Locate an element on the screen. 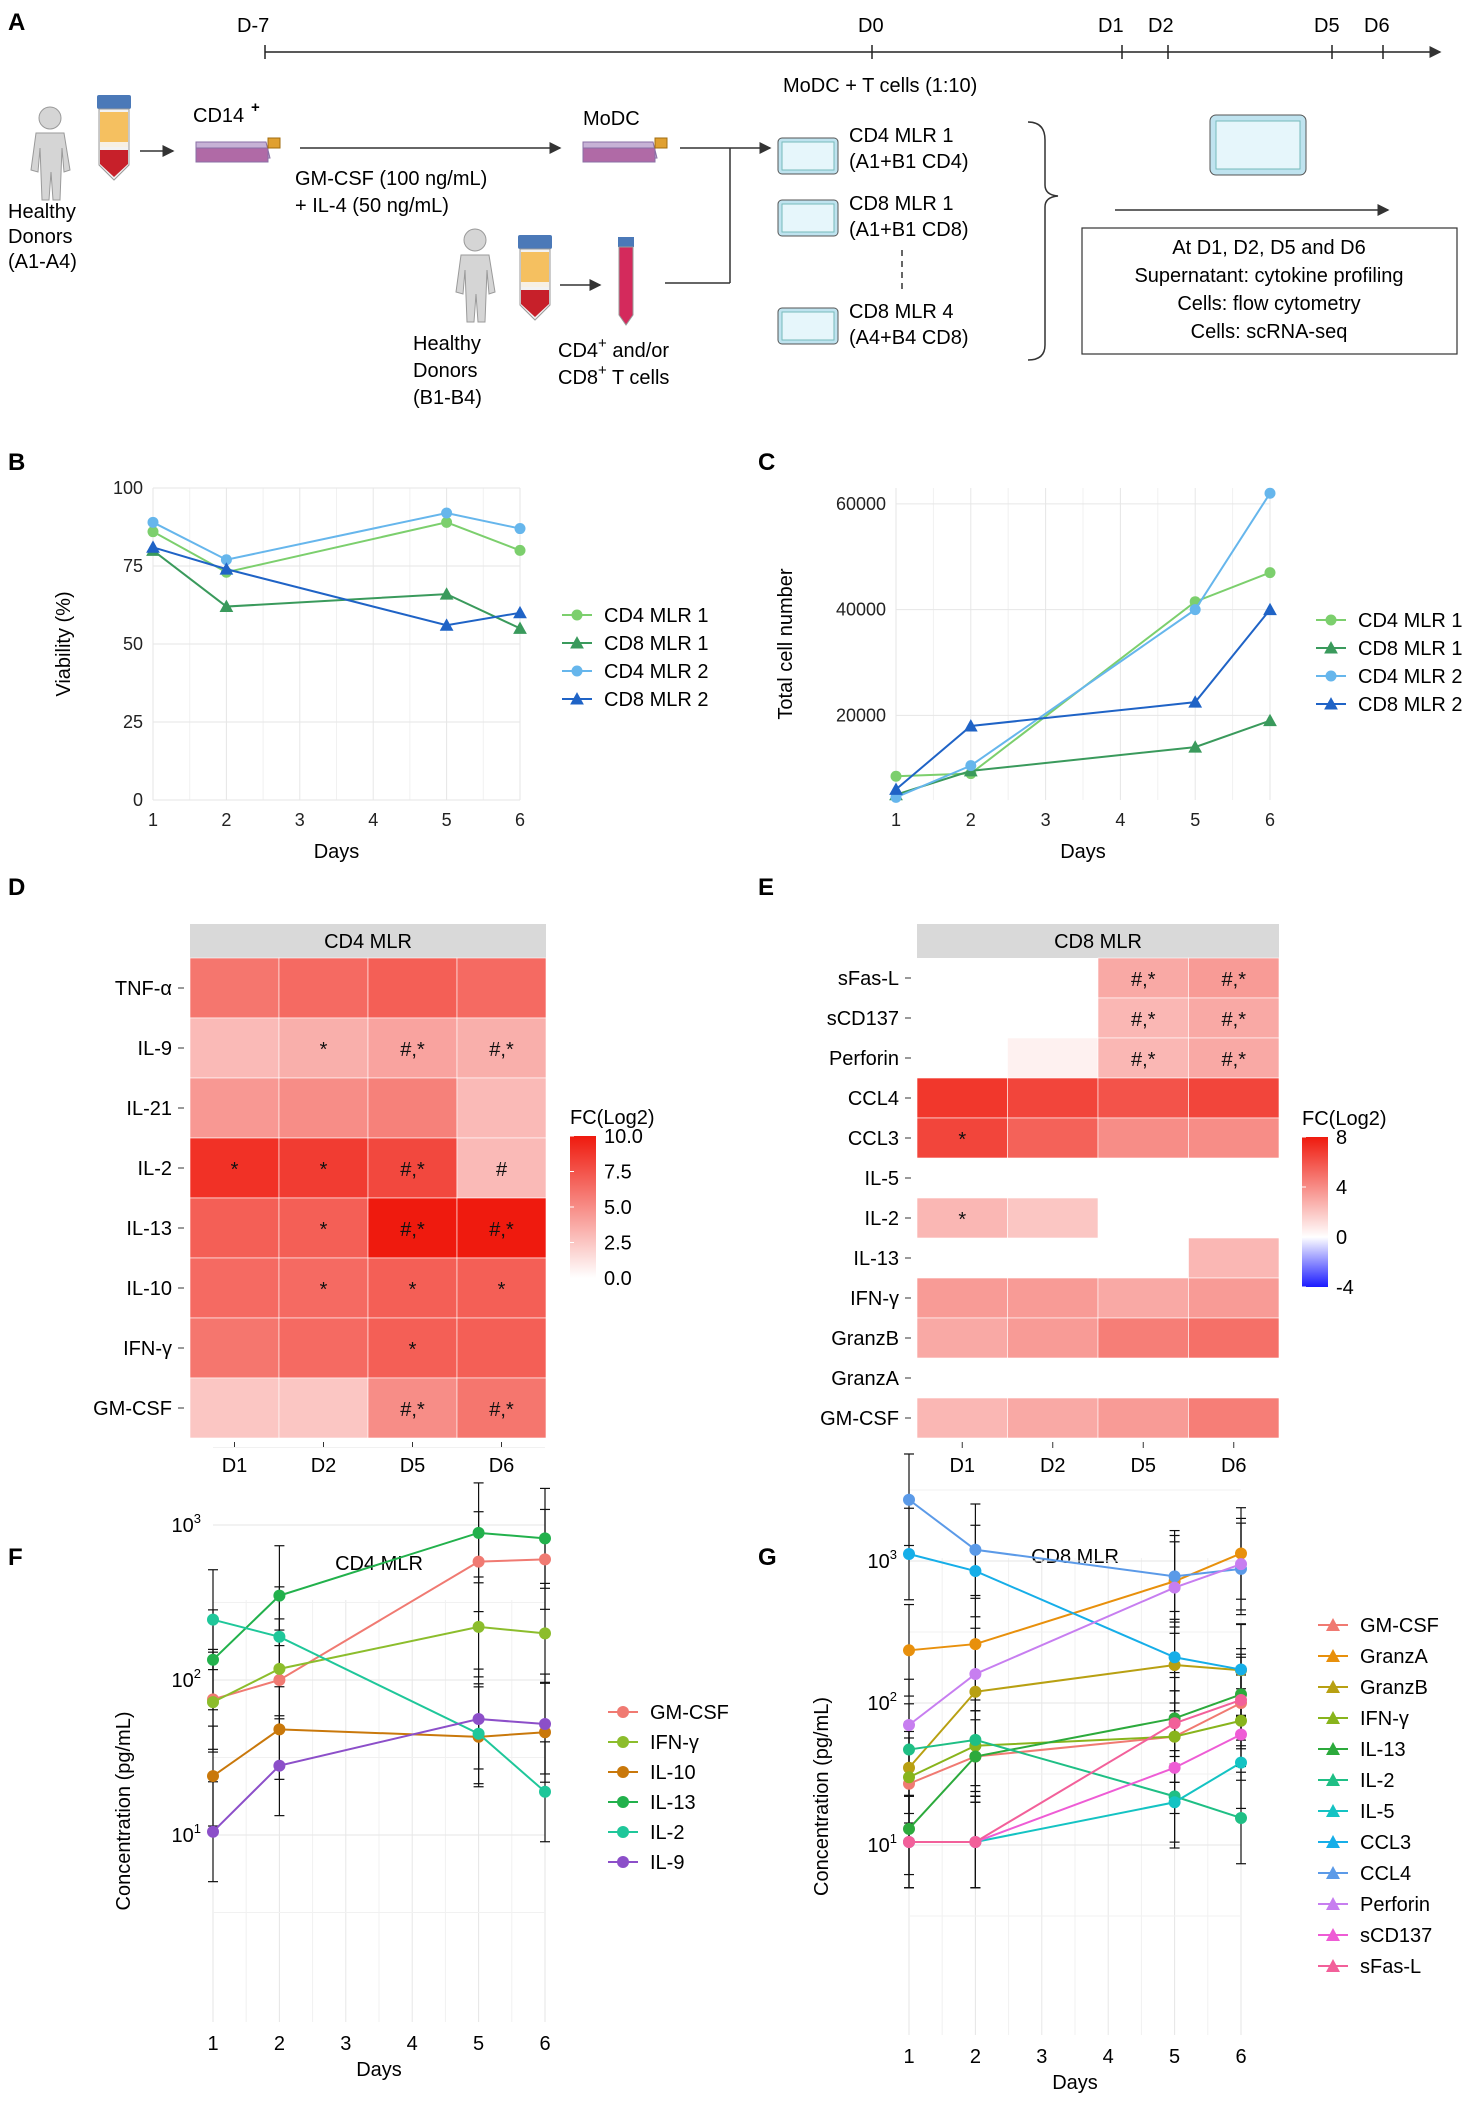  donors-a-line2: Donors is located at coordinates (40, 237).